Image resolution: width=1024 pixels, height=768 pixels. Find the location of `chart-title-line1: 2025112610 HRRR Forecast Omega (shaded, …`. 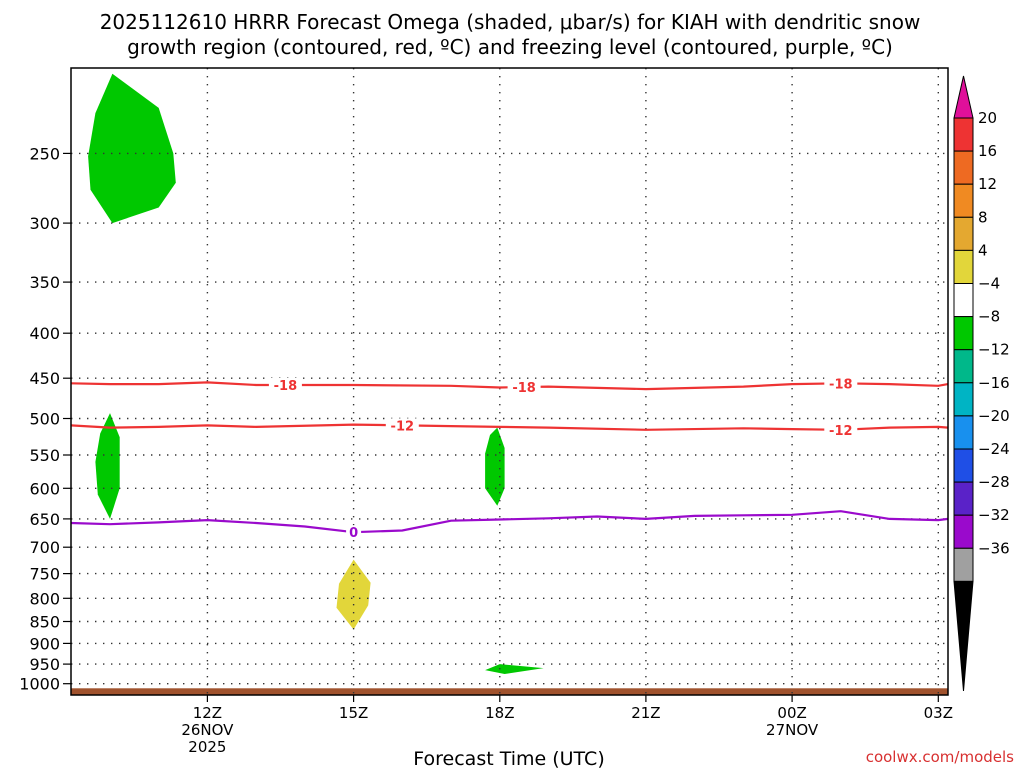

chart-title-line1: 2025112610 HRRR Forecast Omega (shaded, … is located at coordinates (510, 22).